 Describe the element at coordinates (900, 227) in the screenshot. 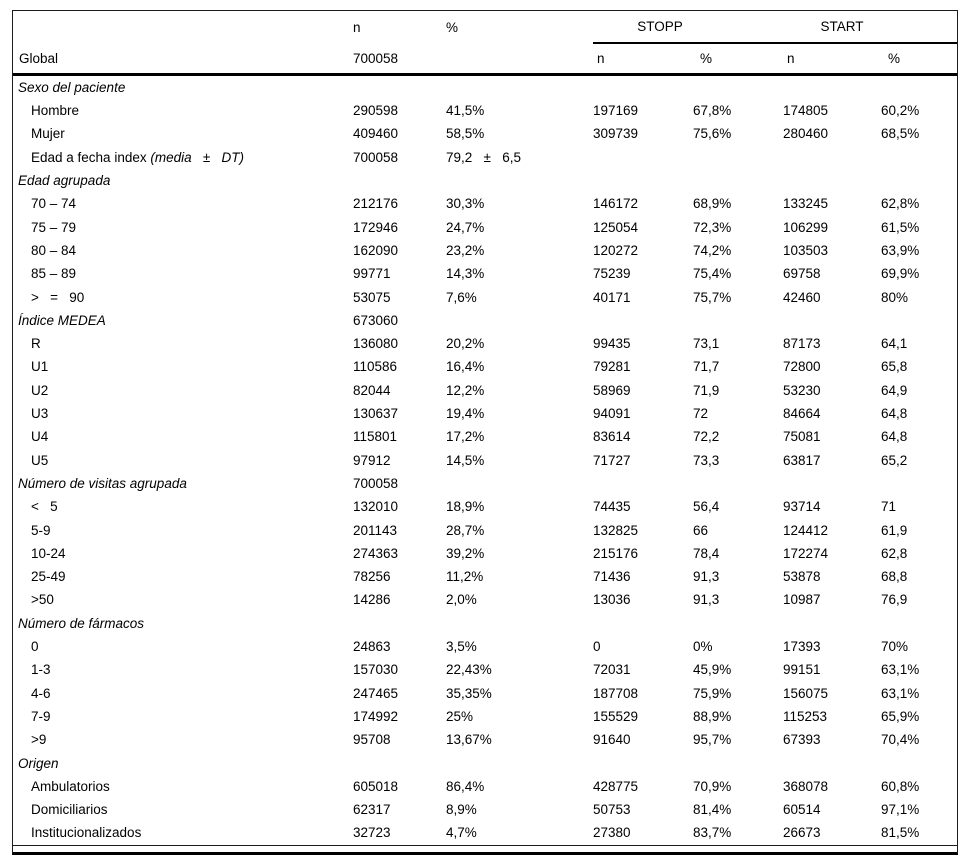

I see `cell-start-pct: 61,5%` at that location.